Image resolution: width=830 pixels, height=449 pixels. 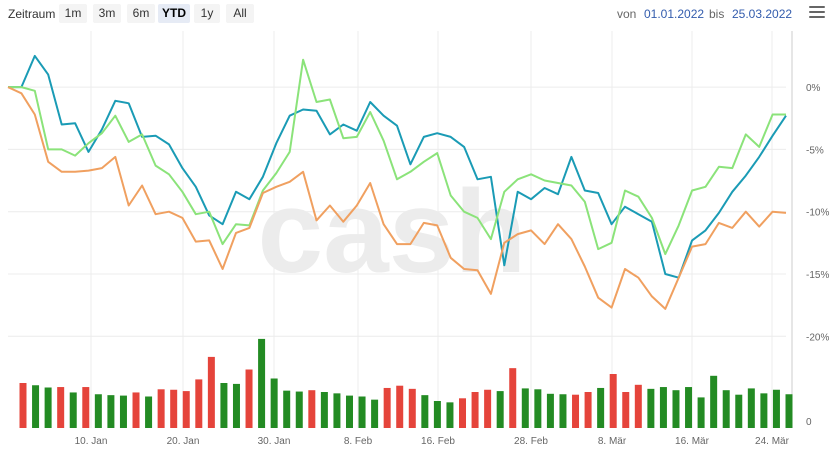 I want to click on zoom-label: Zeitraum, so click(x=32, y=14).